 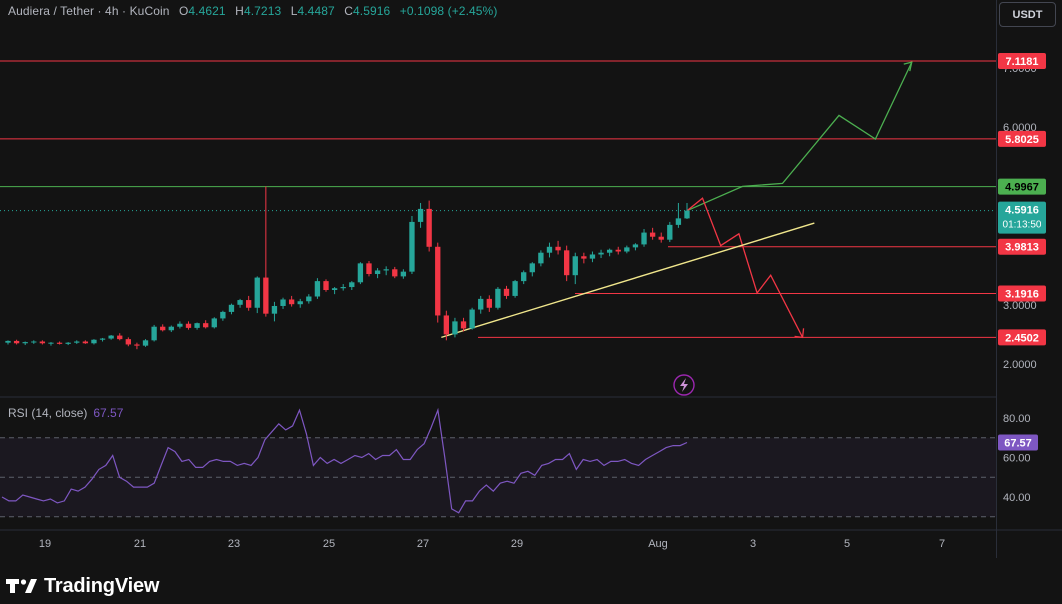 I want to click on rsi-title: RSI (14, close) 67.57, so click(x=65, y=413).